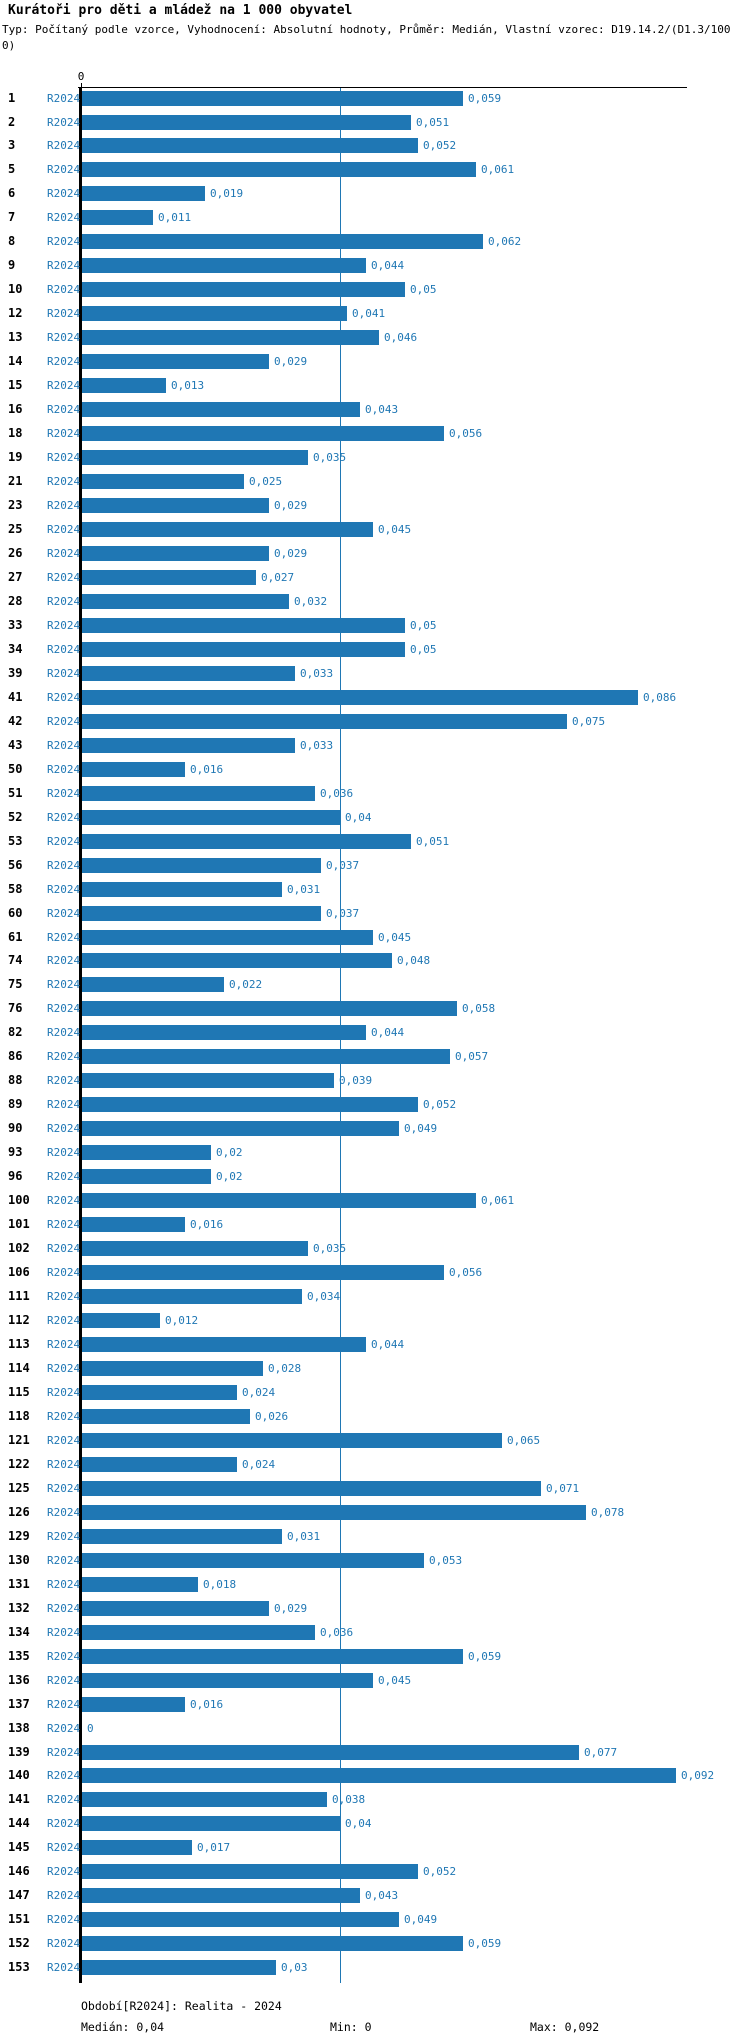  Describe the element at coordinates (375, 793) in the screenshot. I see `chart-row: 51 R2024 0,036` at that location.